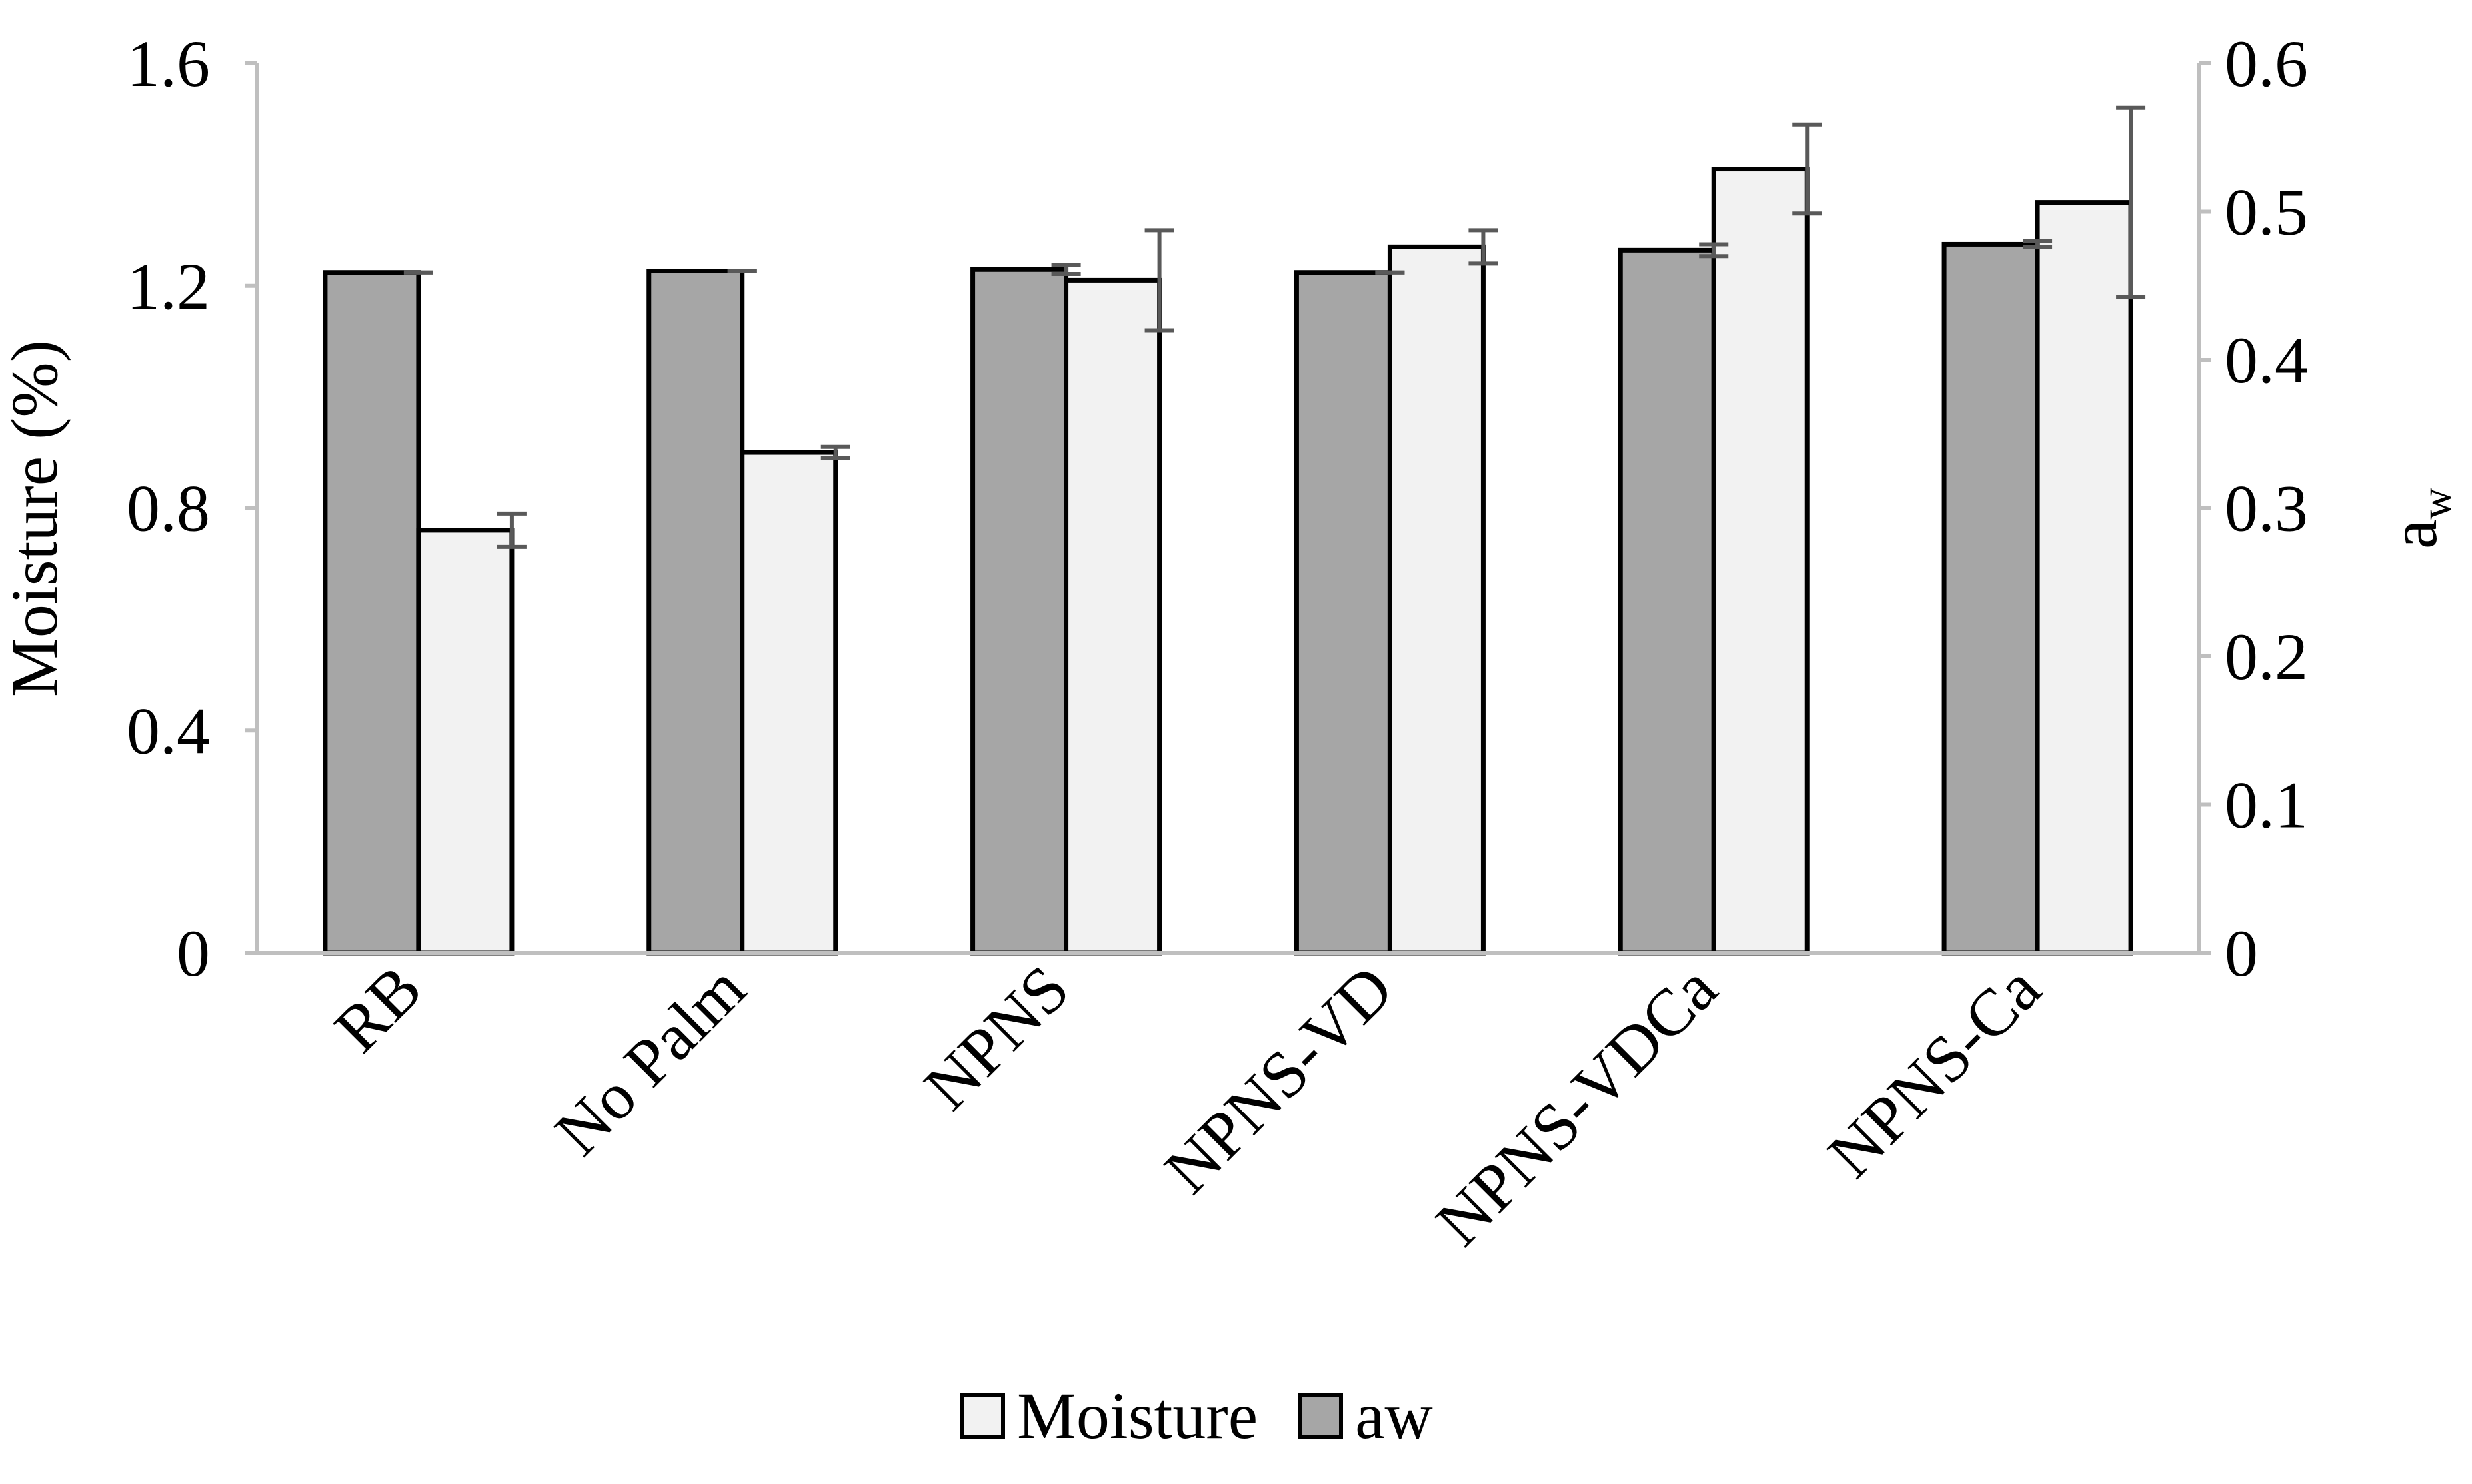 The image size is (2472, 1484). Describe the element at coordinates (1066, 269) in the screenshot. I see `error-bar-aw-npns` at that location.